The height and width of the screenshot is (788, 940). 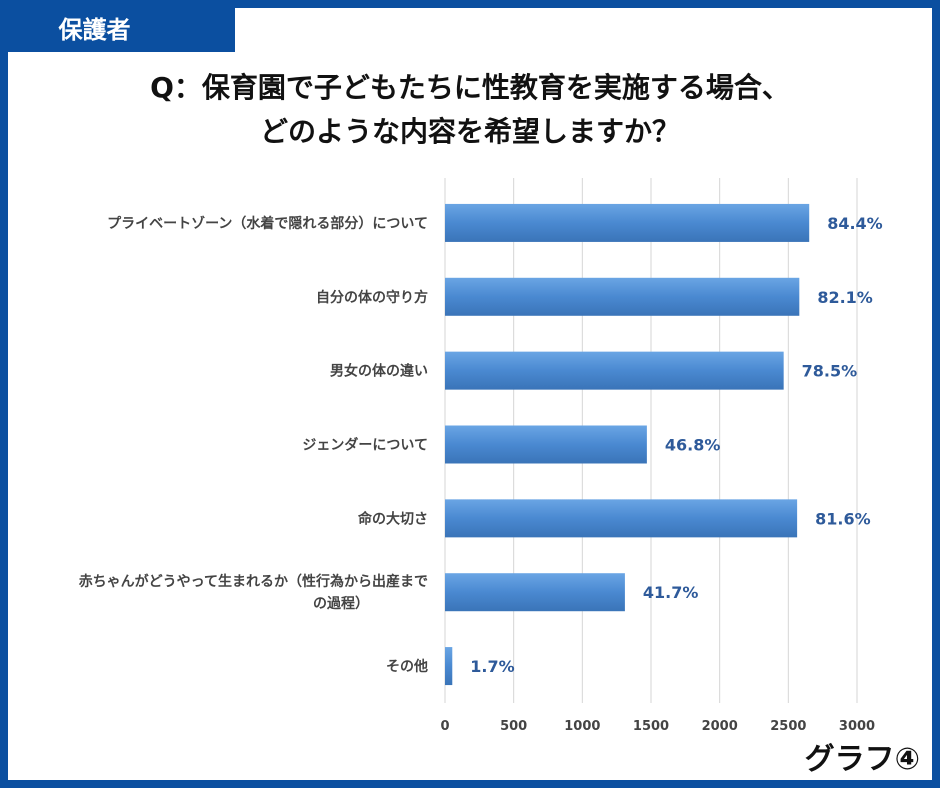 What do you see at coordinates (843, 518) in the screenshot?
I see `bar-value-label: 81.6%` at bounding box center [843, 518].